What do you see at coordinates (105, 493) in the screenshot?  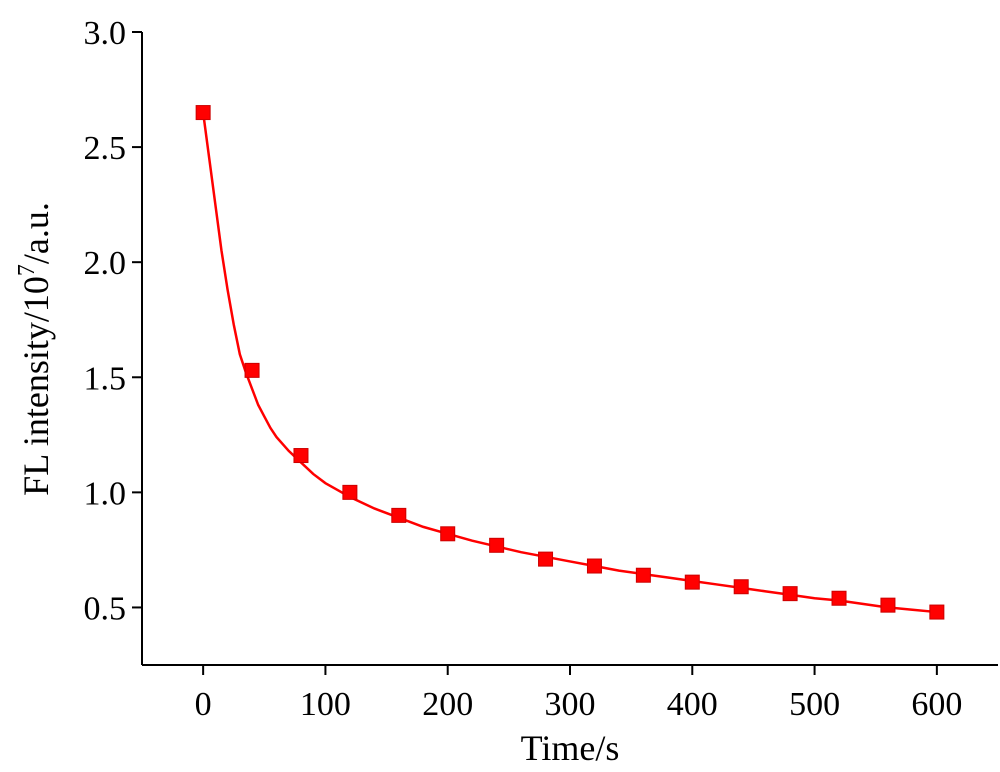 I see `y-tick-label: 1.0` at bounding box center [105, 493].